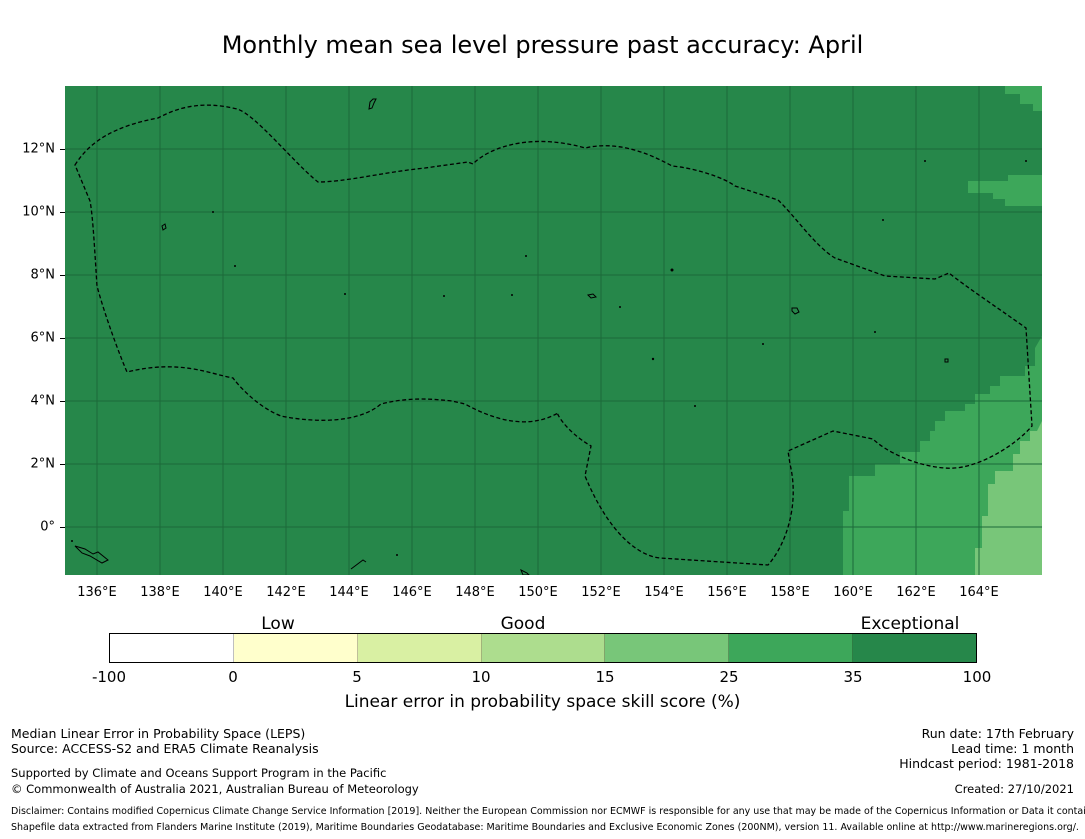  What do you see at coordinates (43, 275) in the screenshot?
I see `y-tick-label: 8°N` at bounding box center [43, 275].